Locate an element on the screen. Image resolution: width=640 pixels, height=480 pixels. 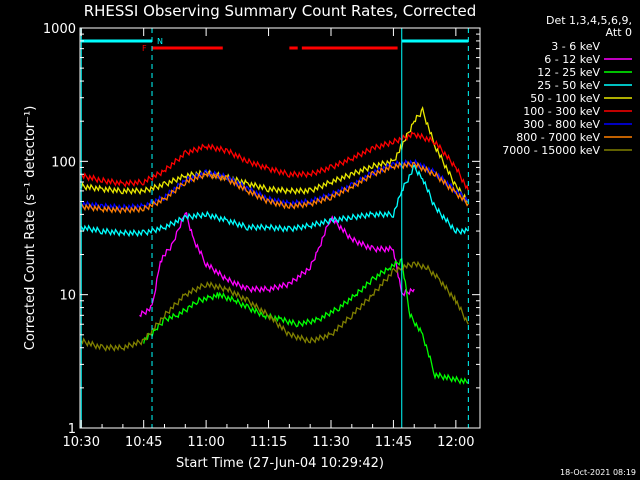
y-tick-label: 10 is located at coordinates (67, 296).